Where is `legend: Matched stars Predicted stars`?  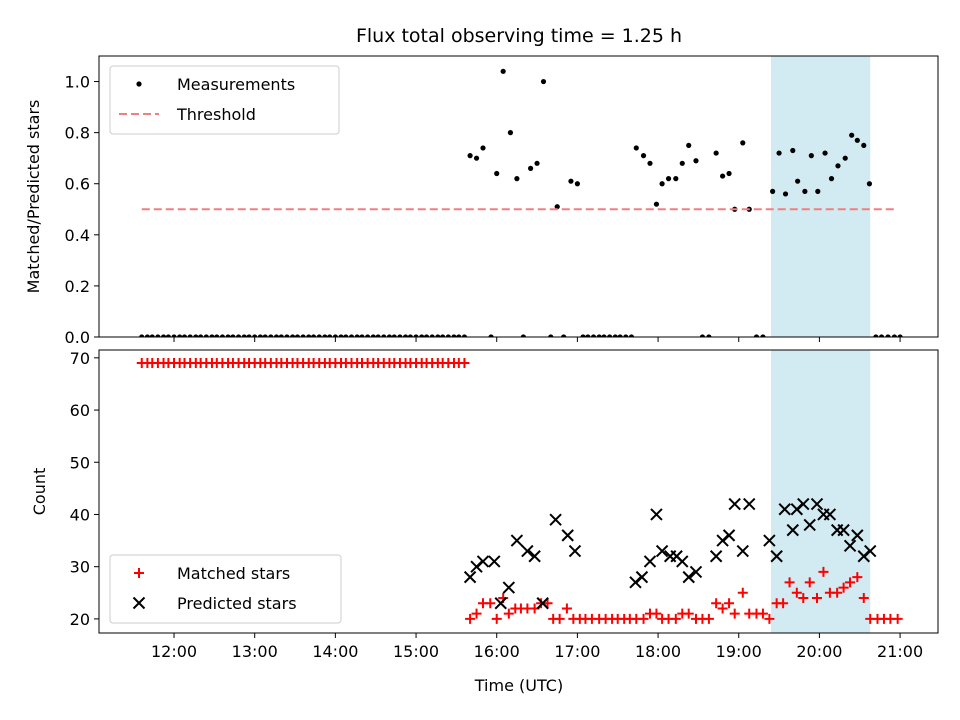
legend: Matched stars Predicted stars is located at coordinates (225, 589).